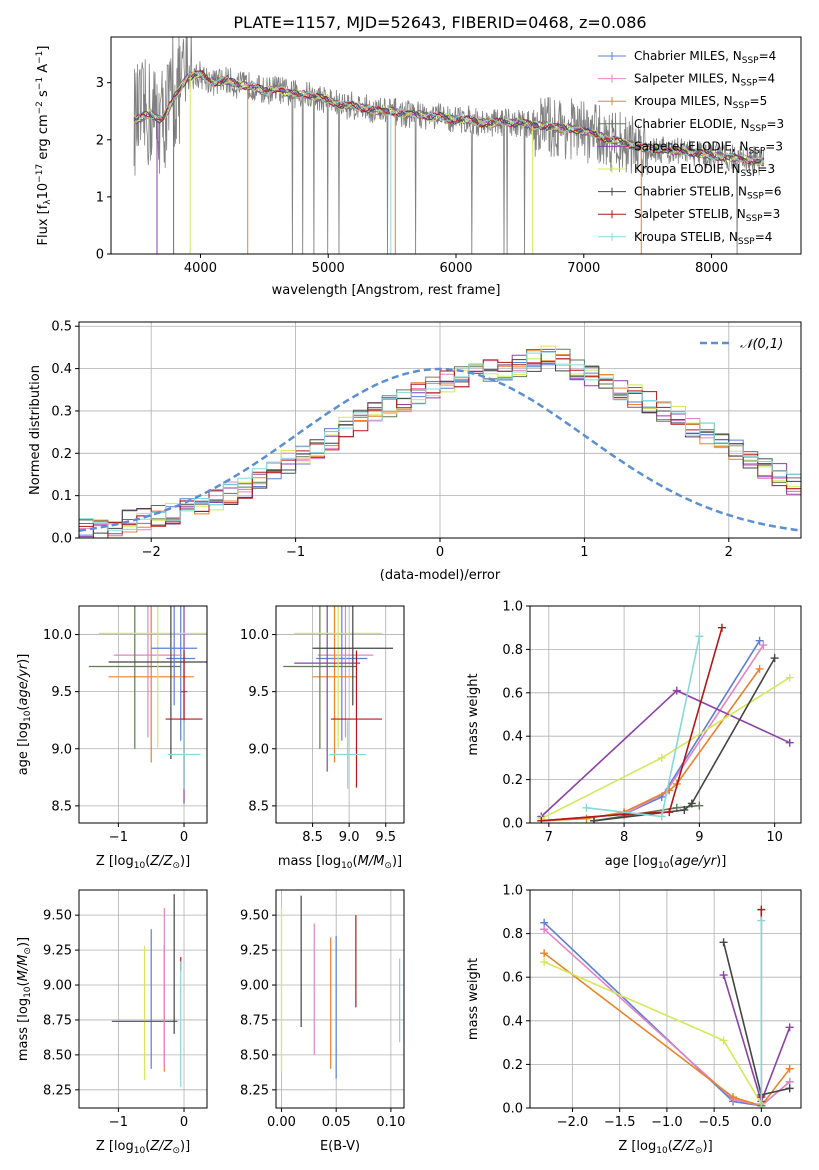  Describe the element at coordinates (390, 1122) in the screenshot. I see `x-tick-label: 0.10` at that location.